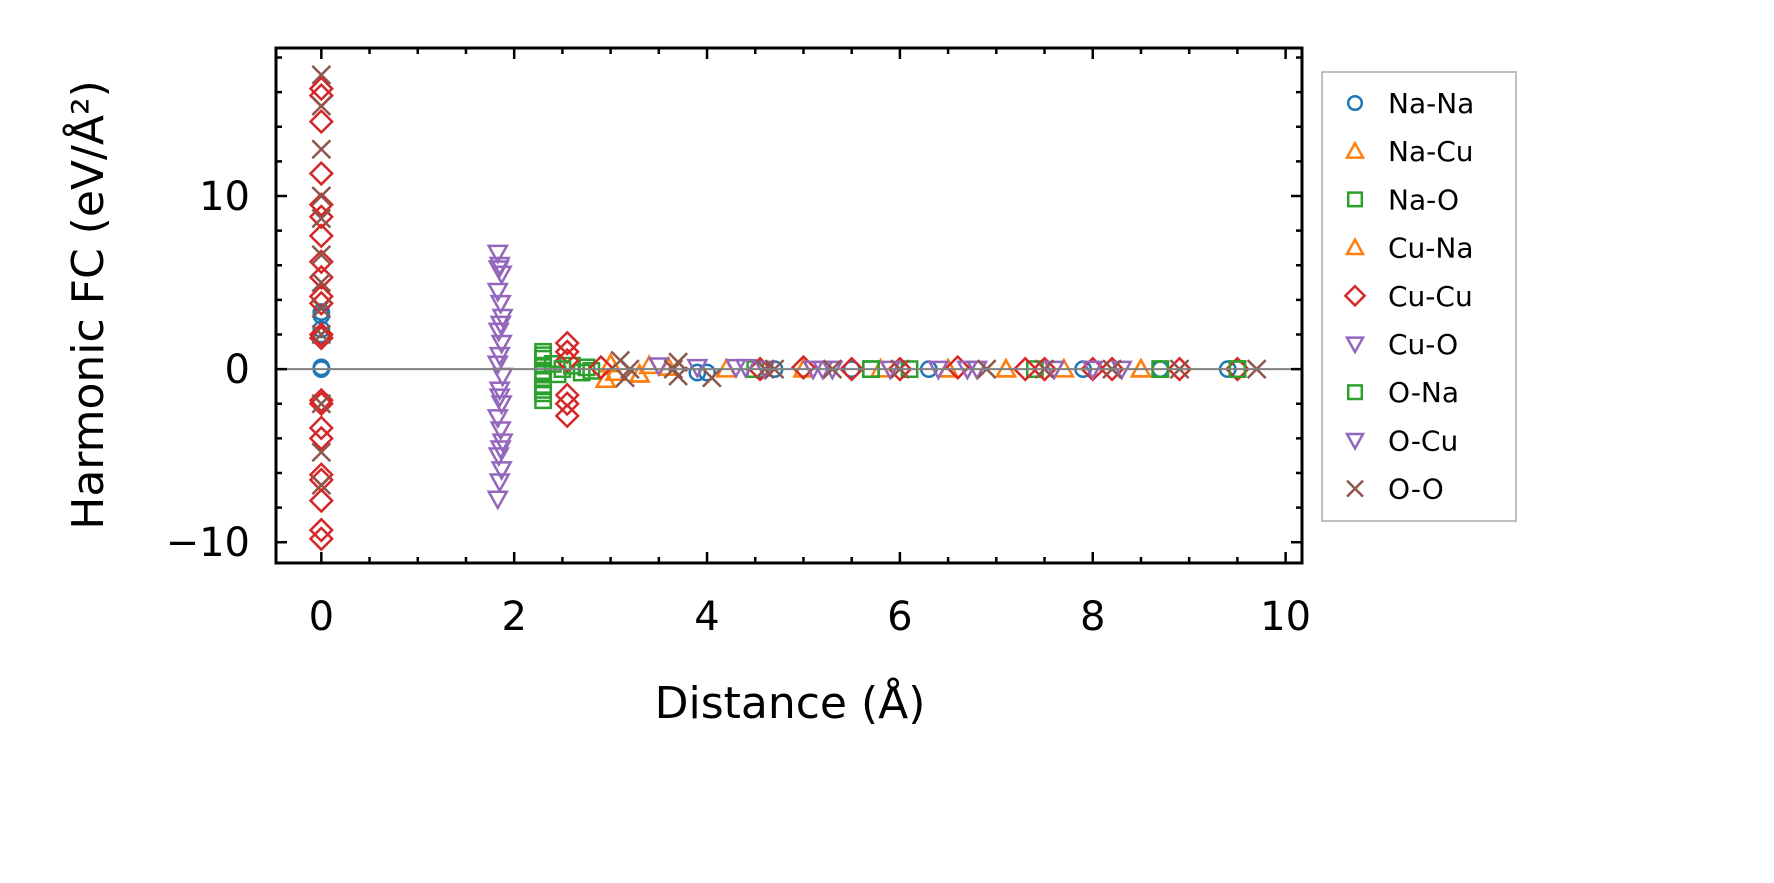 The image size is (1774, 883). I want to click on x-tick-label: 6, so click(899, 617).